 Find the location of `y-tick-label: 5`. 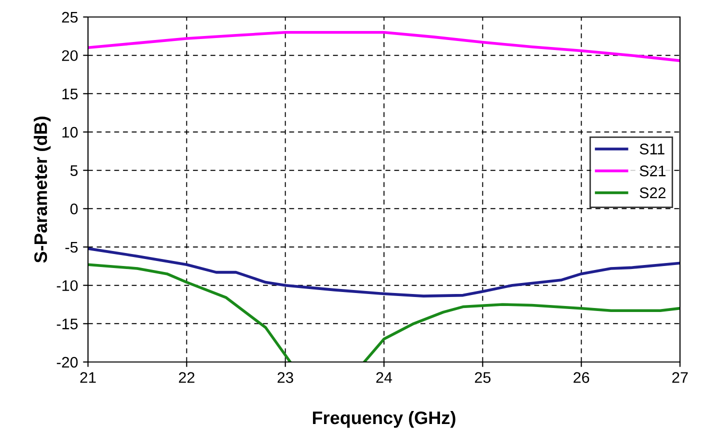

y-tick-label: 5 is located at coordinates (74, 170).